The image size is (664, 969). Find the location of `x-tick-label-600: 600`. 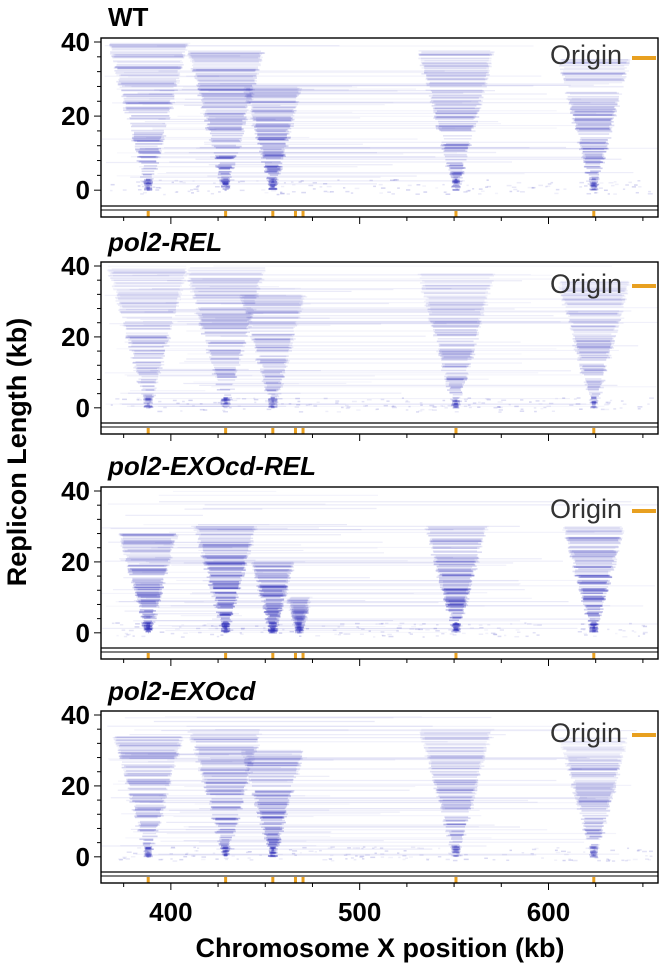

x-tick-label-600: 600 is located at coordinates (548, 912).